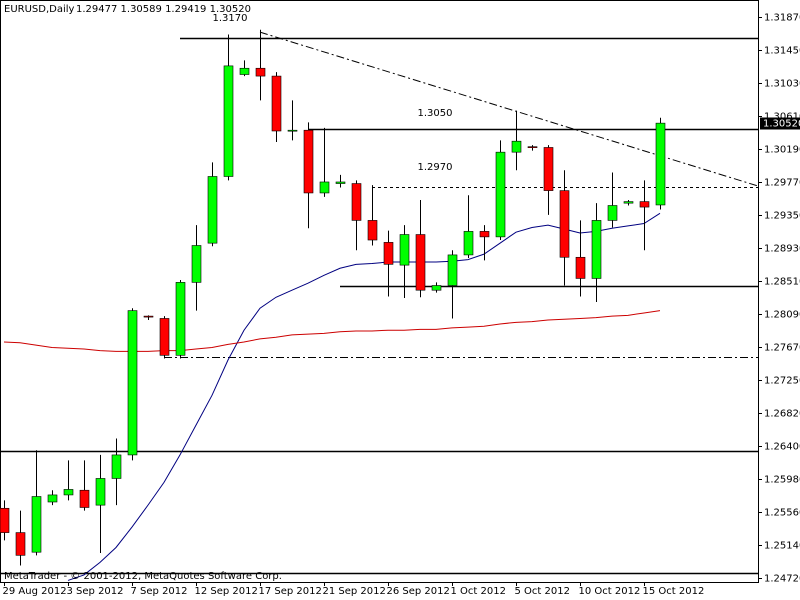  Describe the element at coordinates (782, 84) in the screenshot. I see `y-tick-label: 1.31030` at that location.